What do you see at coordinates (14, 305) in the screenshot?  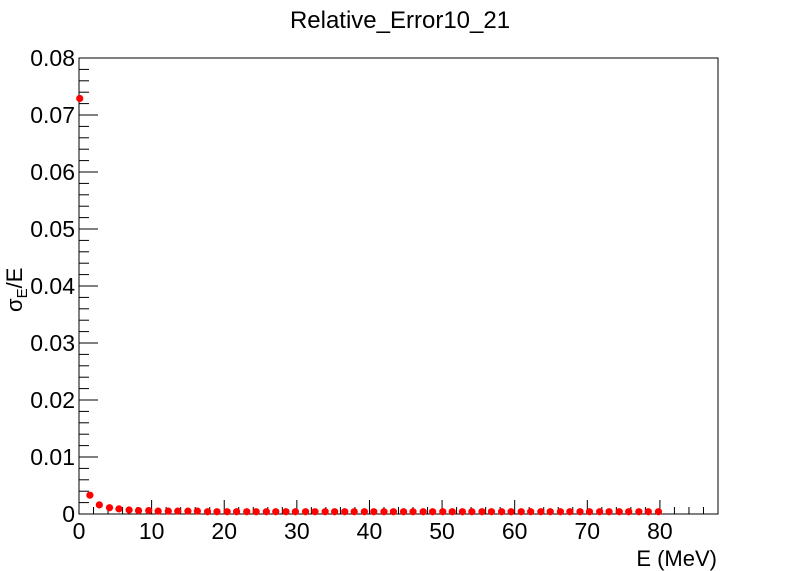 I see `y-axis-title-sigma: σ` at bounding box center [14, 305].